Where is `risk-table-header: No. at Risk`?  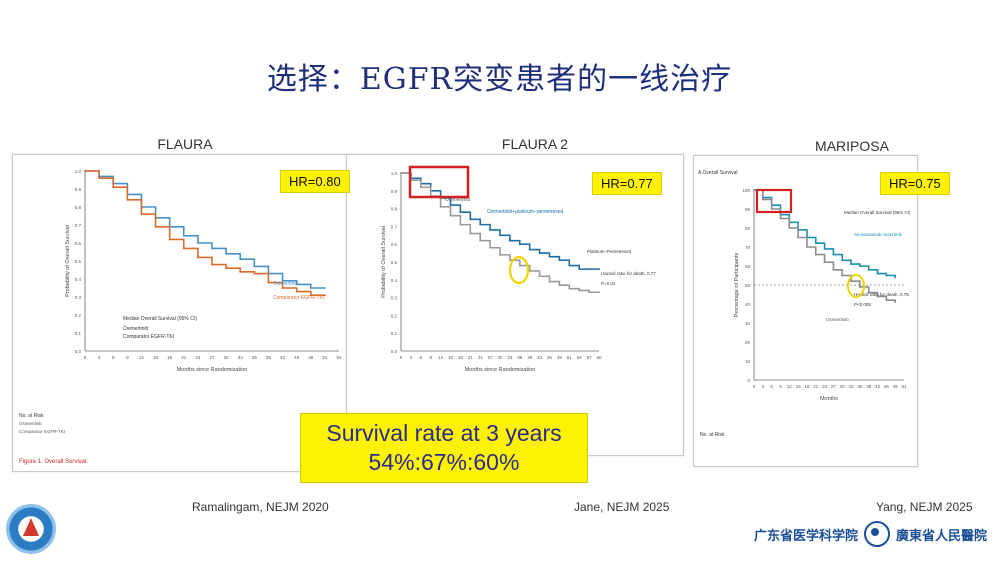
risk-table-header: No. at Risk is located at coordinates (31, 416).